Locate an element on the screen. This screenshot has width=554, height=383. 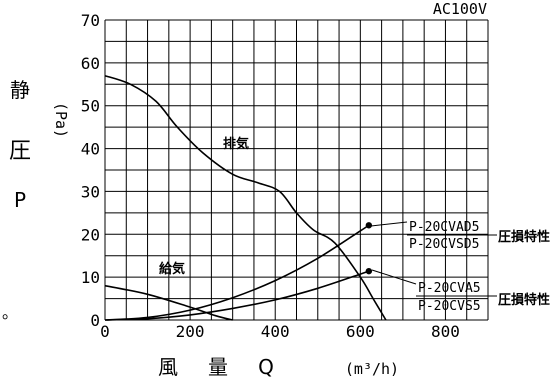
y-tick-label: 20 is located at coordinates (90, 234).